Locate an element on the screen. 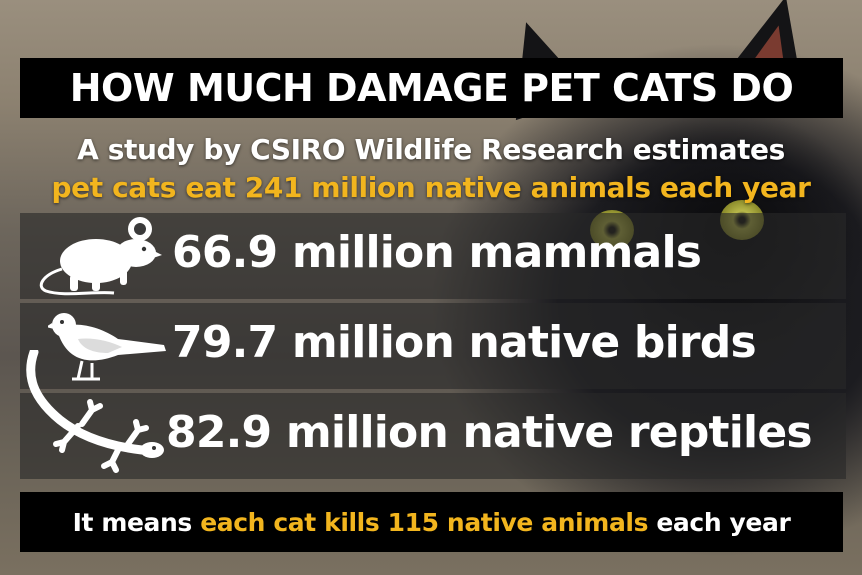 This screenshot has width=862, height=575. footer-text-highlight: each cat kills 115 native animals is located at coordinates (424, 522).